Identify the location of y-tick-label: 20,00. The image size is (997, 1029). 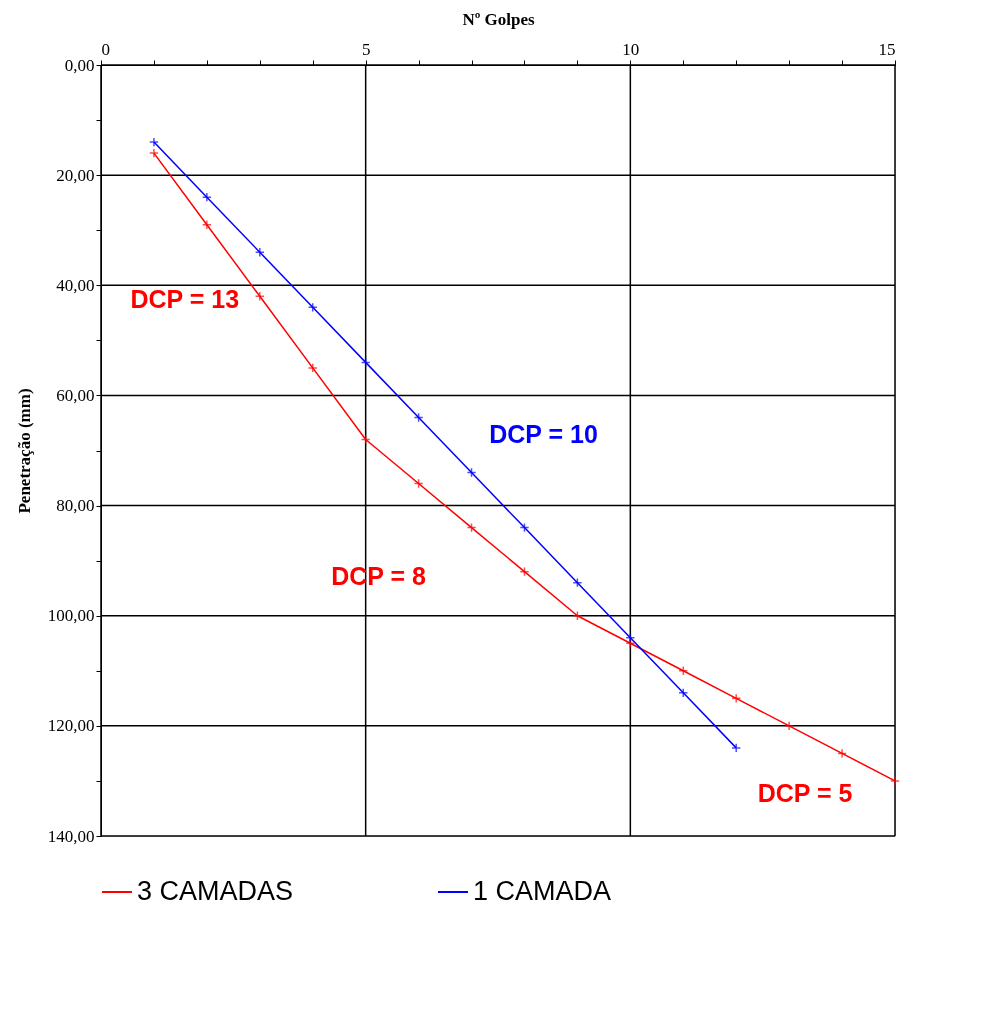
(75, 175).